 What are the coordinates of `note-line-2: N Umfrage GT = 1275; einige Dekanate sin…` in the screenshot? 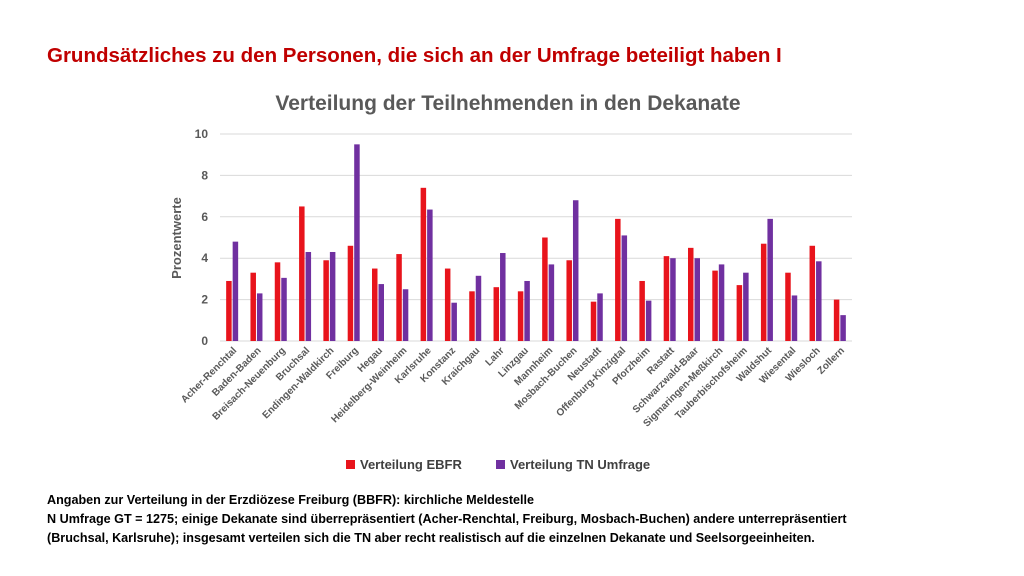 It's located at (447, 519).